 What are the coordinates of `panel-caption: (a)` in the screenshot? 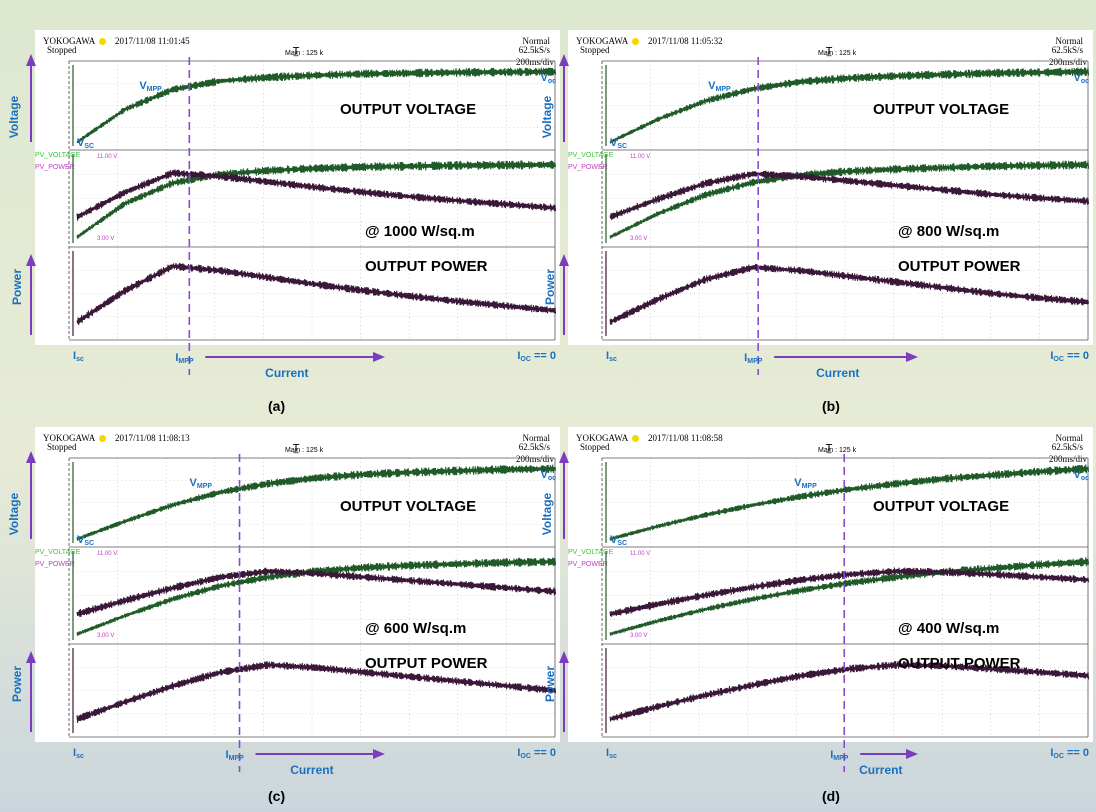 It's located at (277, 406).